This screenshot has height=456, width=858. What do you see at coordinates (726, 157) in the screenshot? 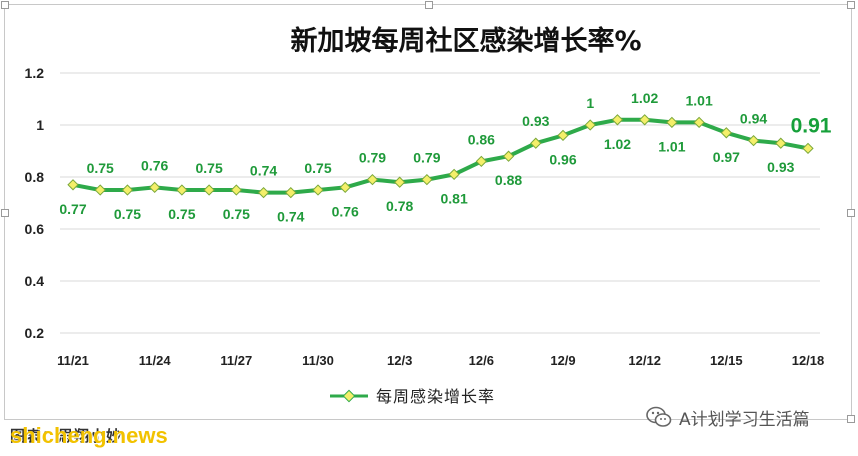
I see `data-label: 0.97` at bounding box center [726, 157].